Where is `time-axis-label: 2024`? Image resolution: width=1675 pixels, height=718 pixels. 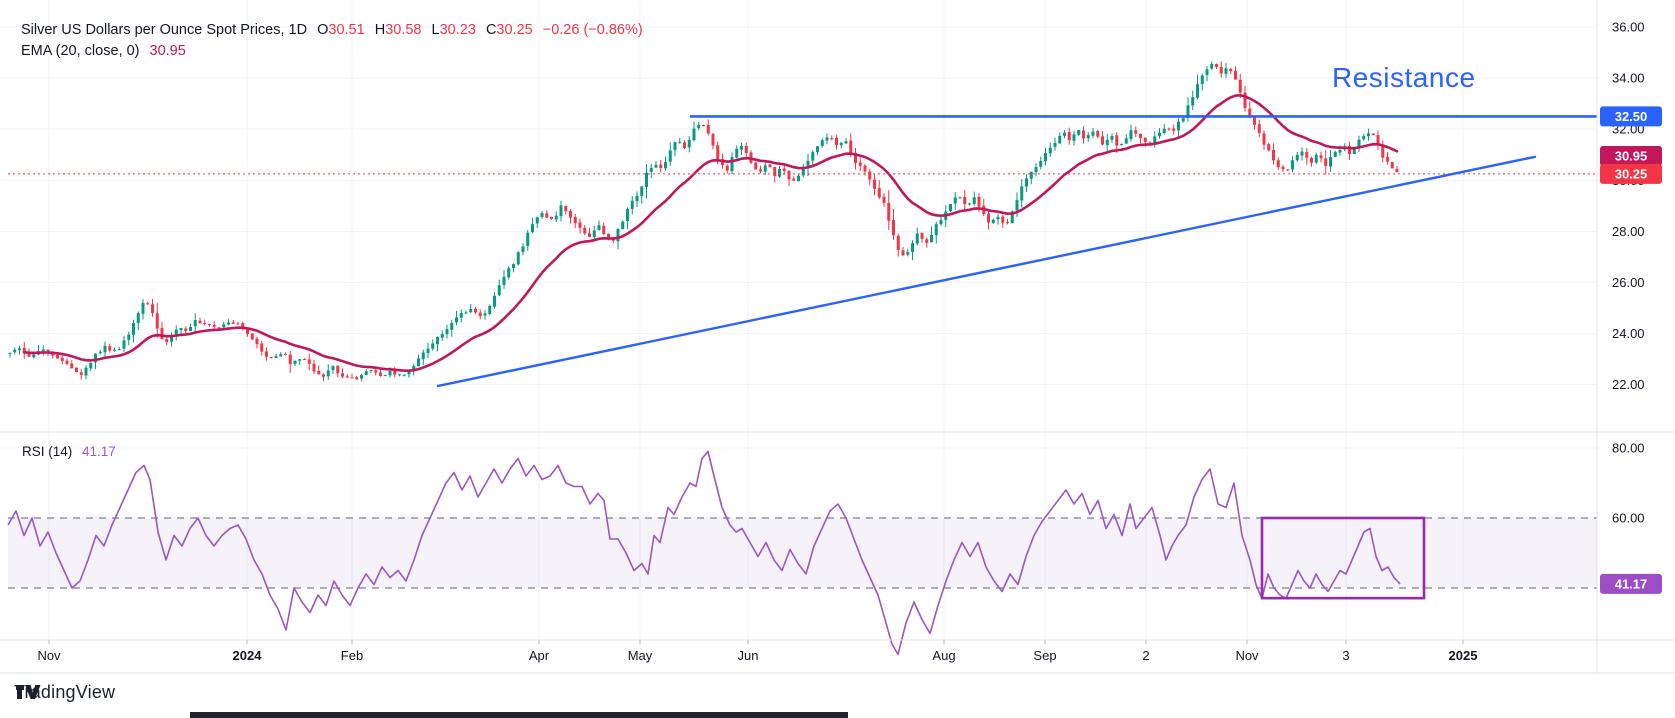
time-axis-label: 2024 is located at coordinates (248, 655).